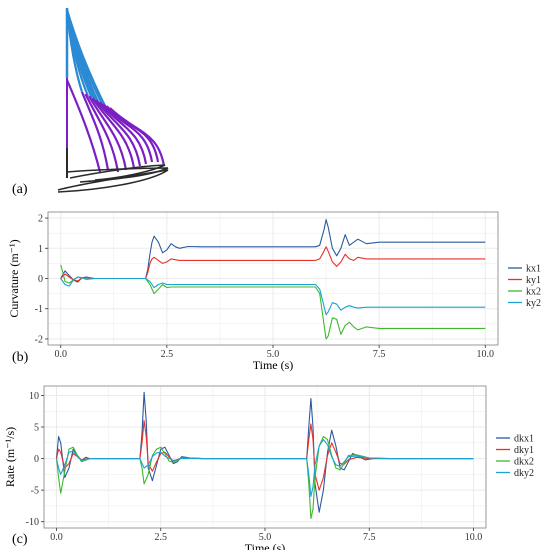 Image resolution: width=543 pixels, height=550 pixels. What do you see at coordinates (273, 264) in the screenshot?
I see `series-line-ky1` at bounding box center [273, 264].